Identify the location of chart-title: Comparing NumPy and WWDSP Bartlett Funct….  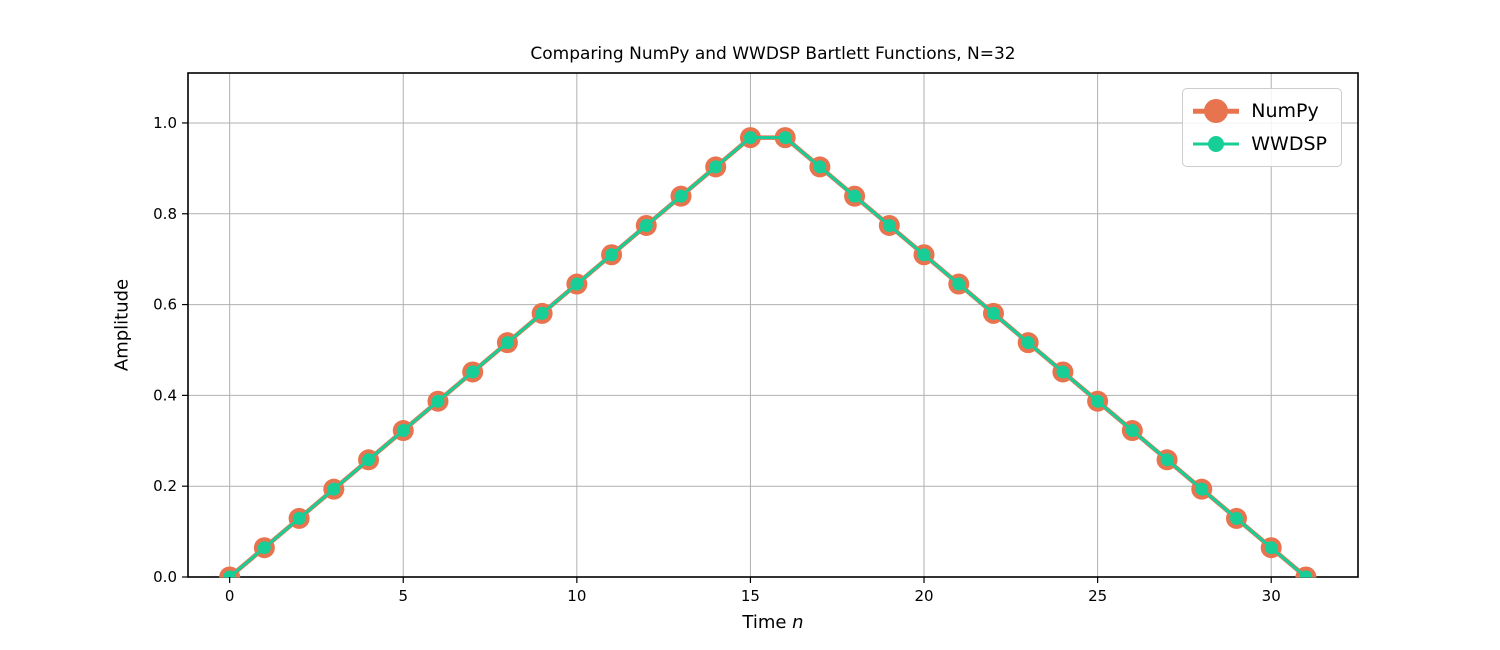
(773, 54).